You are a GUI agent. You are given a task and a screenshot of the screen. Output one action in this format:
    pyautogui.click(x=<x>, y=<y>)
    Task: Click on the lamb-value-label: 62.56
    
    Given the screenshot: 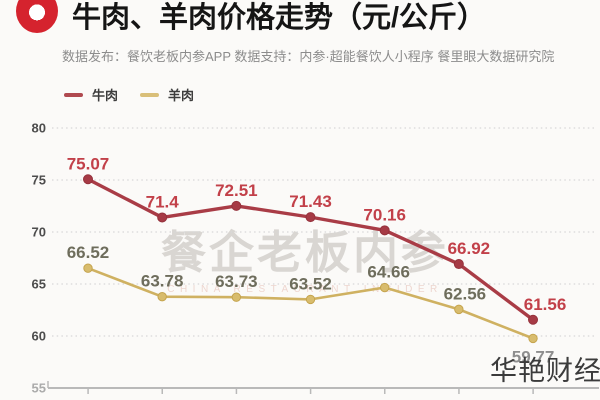 What is the action you would take?
    pyautogui.click(x=465, y=293)
    